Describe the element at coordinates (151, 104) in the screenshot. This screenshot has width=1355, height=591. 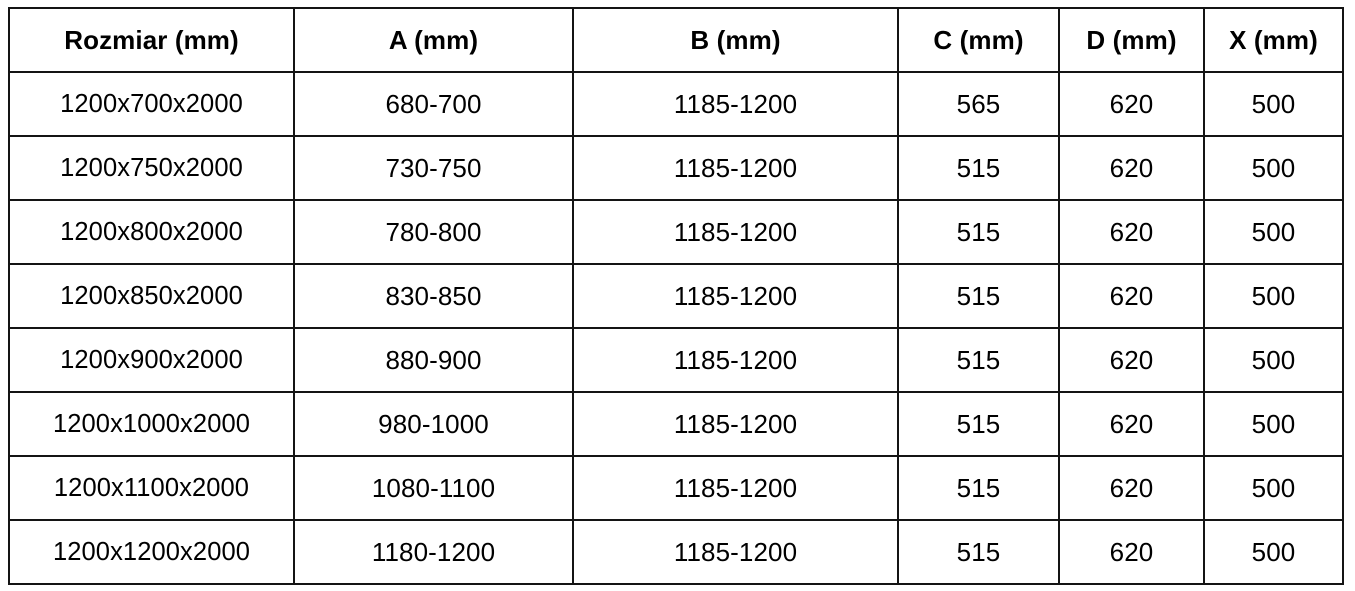
I see `cell-rozmiar: 1200x700x2000` at that location.